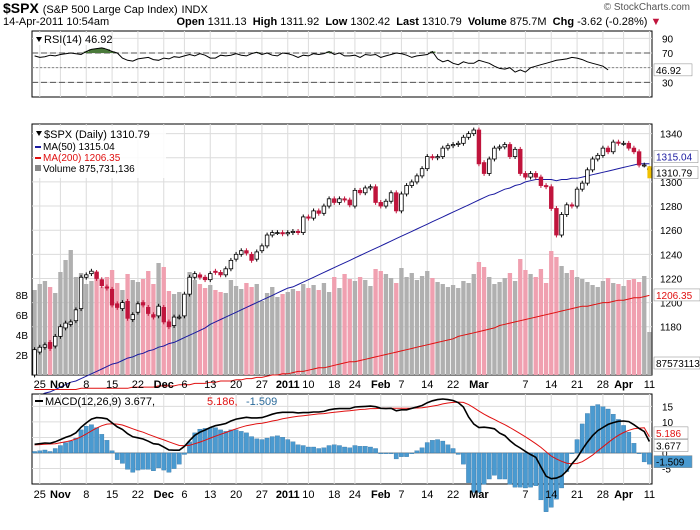 This screenshot has width=700, height=530. What do you see at coordinates (22, 356) in the screenshot?
I see `volume-tick-label: 2B` at bounding box center [22, 356].